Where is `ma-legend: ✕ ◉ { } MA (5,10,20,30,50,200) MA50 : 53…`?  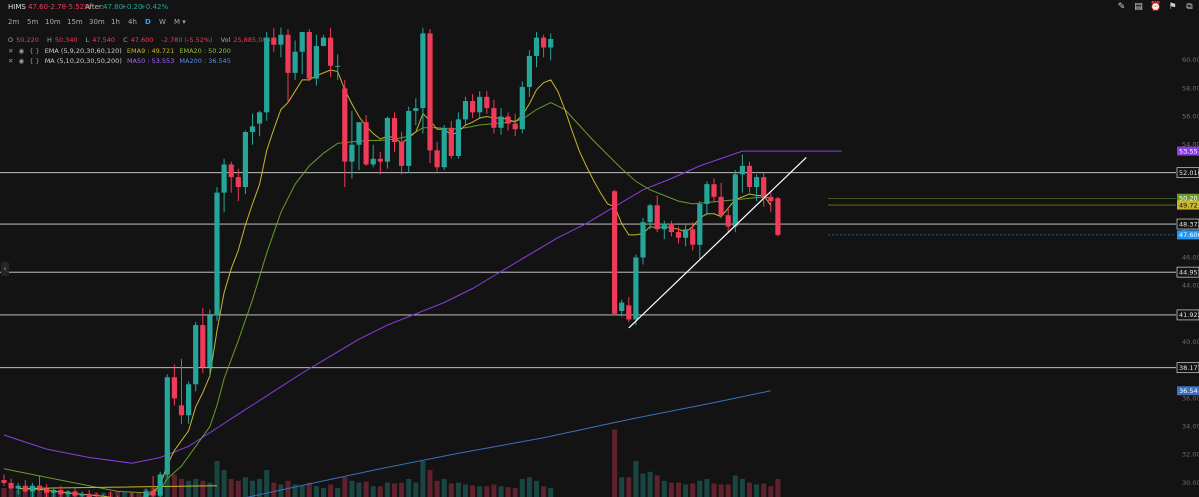 ma-legend: ✕ ◉ { } MA (5,10,20,30,50,200) MA50 : 53… is located at coordinates (121, 61).